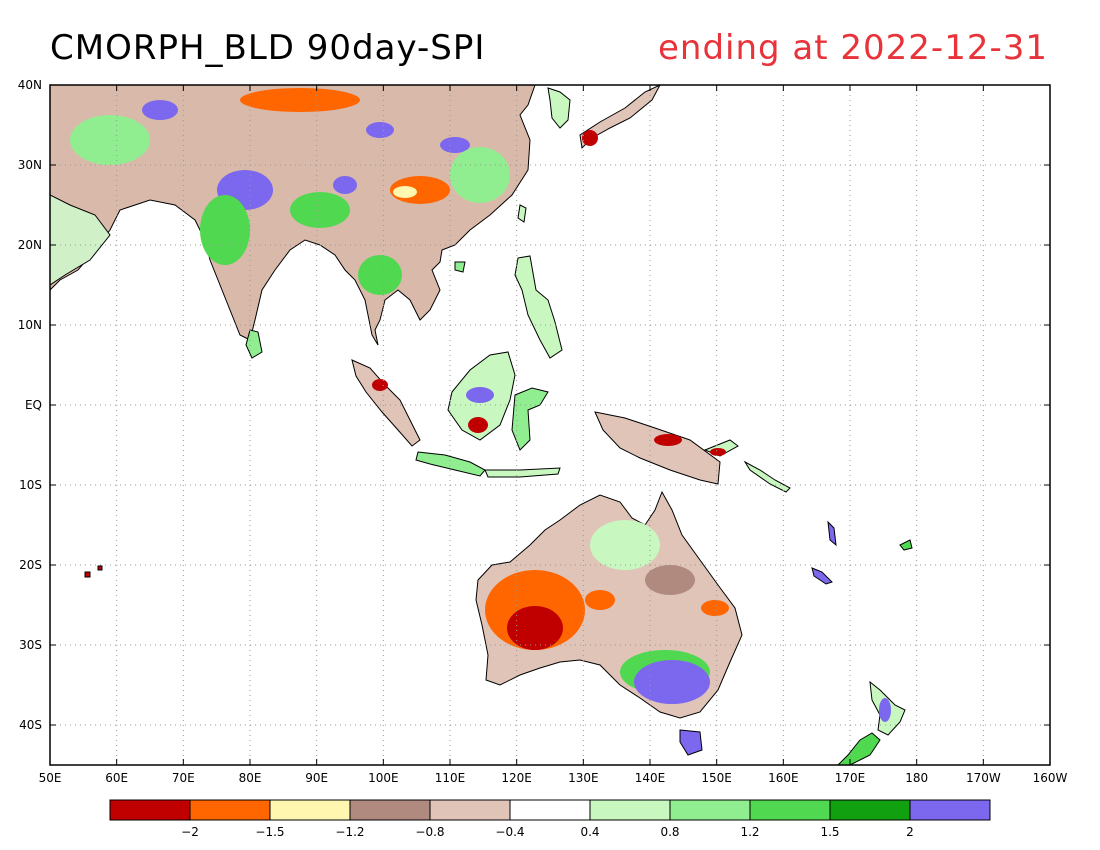  I want to click on map-title: CMORPH_BLD 90day-SPI, so click(268, 48).